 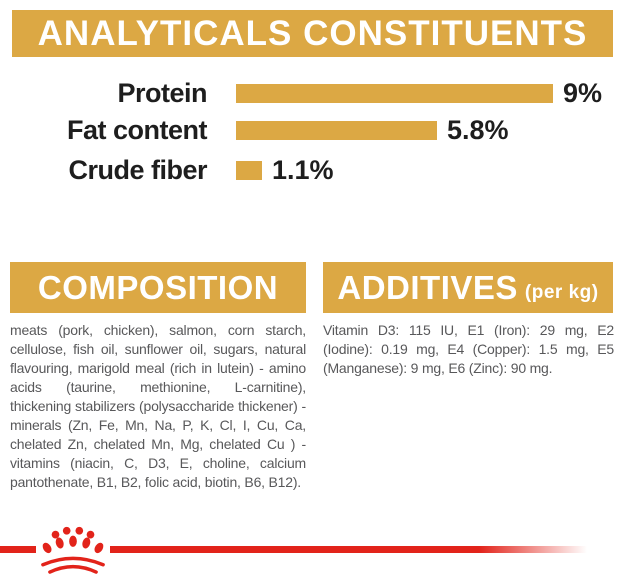 I want to click on fat-content-value: 5.8%, so click(x=478, y=129).